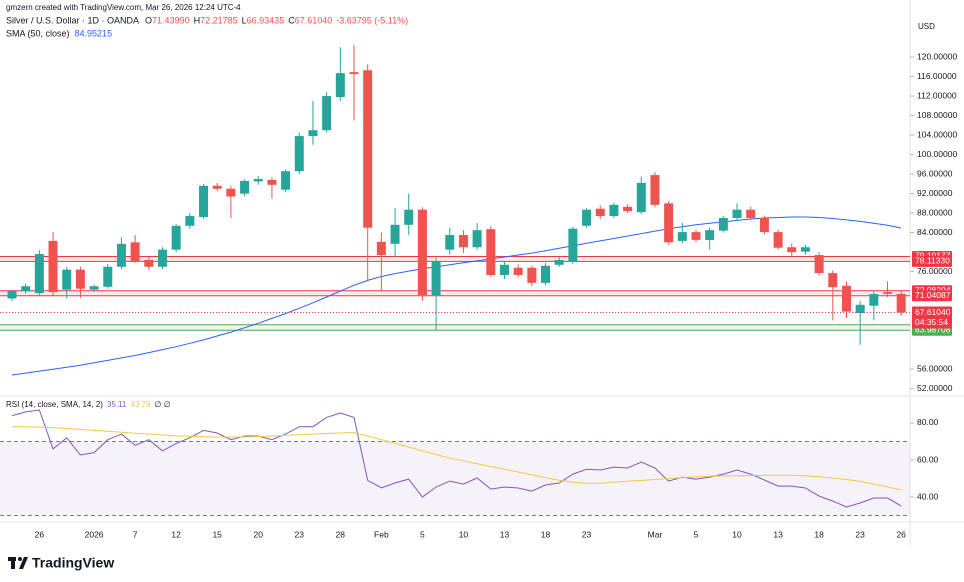 Image resolution: width=964 pixels, height=582 pixels. Describe the element at coordinates (937, 95) in the screenshot. I see `y-tick-label: 112.00000` at that location.